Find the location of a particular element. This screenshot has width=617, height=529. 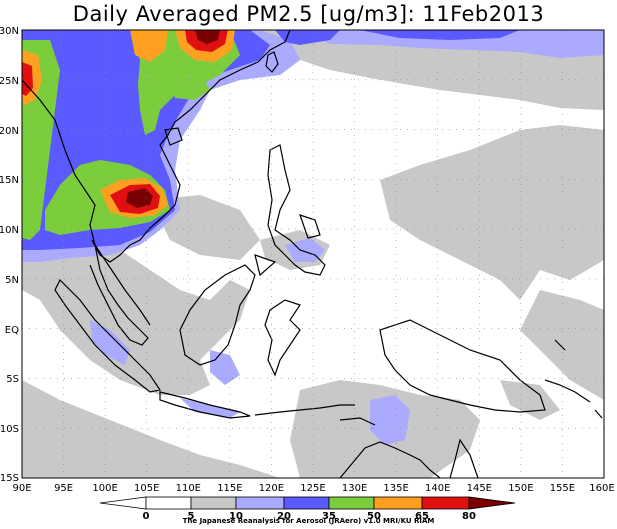

field-80-plus is located at coordinates (173, 119).